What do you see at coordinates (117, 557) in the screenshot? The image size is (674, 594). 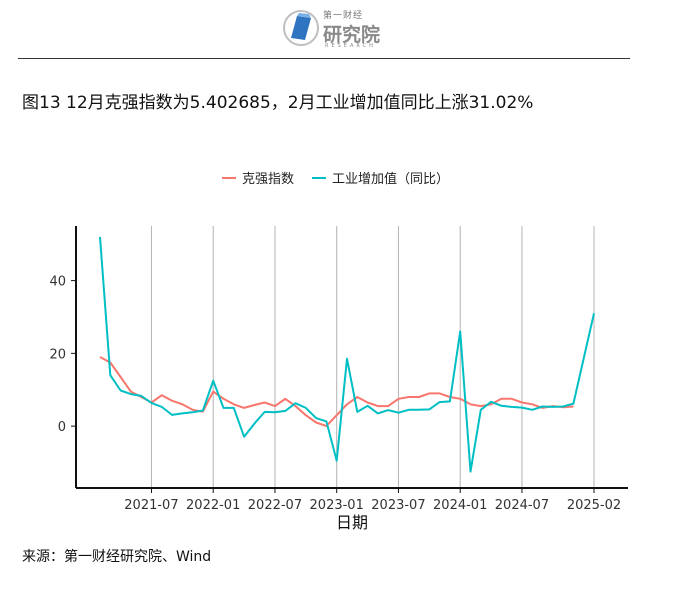 I see `source-note: 来源：第一财经研究院、Wind` at bounding box center [117, 557].